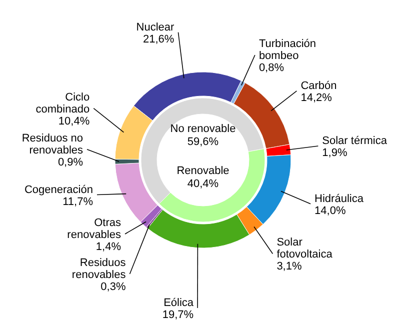 The height and width of the screenshot is (324, 400). What do you see at coordinates (53, 144) in the screenshot?
I see `slice-label: Residuos no renovables` at bounding box center [53, 144].